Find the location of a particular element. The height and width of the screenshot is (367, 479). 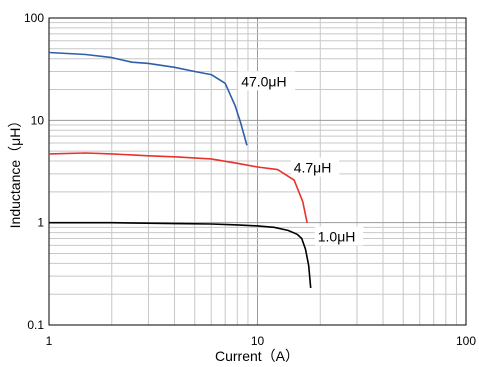

series-labels: 47.0μH 4.7μH 1.0μH is located at coordinates (301, 158).